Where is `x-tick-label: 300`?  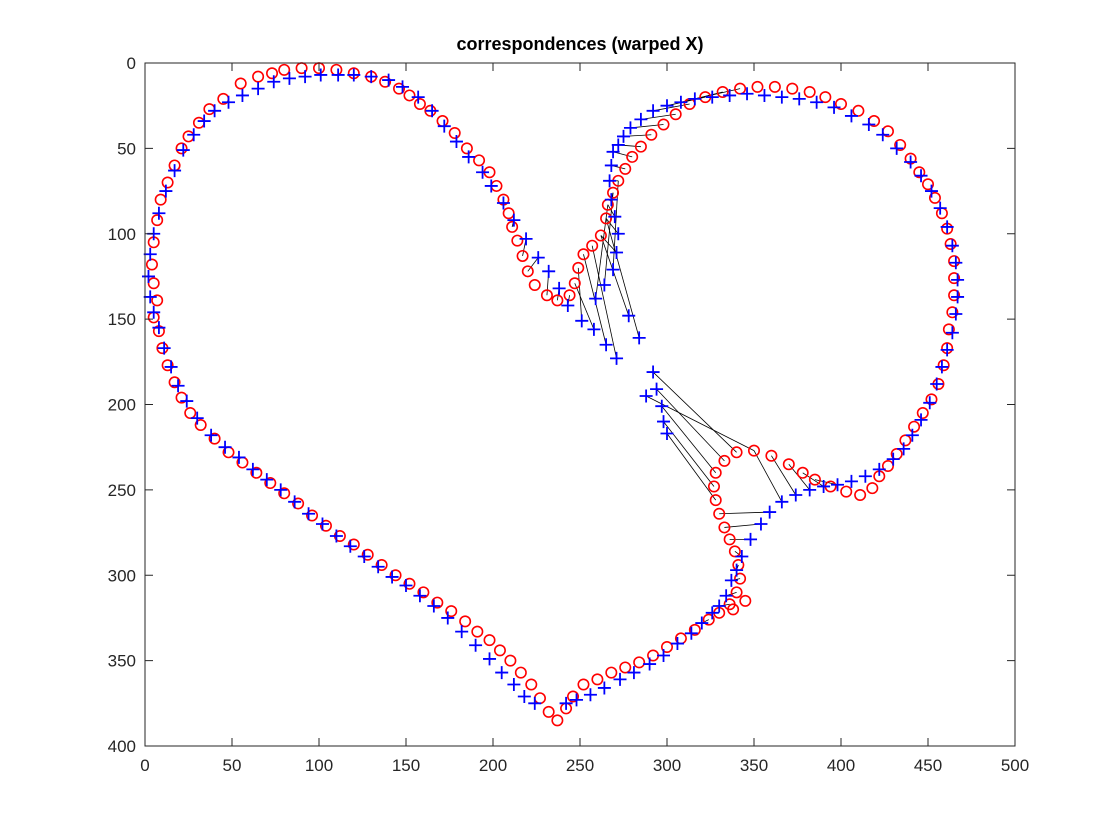 x-tick-label: 300 is located at coordinates (667, 765).